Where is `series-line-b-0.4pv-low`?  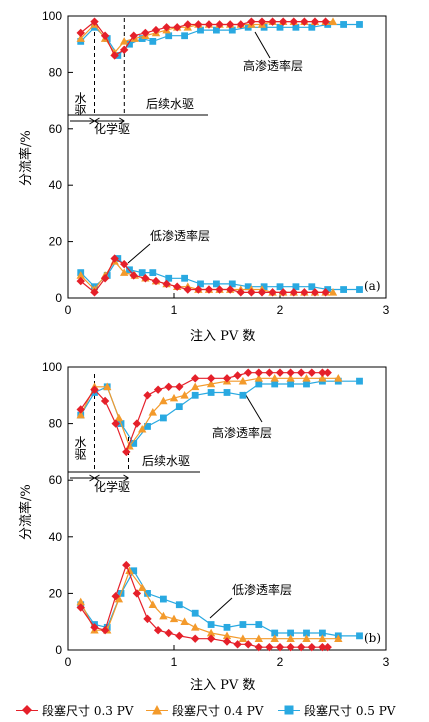 series-line-b-0.4pv-low is located at coordinates (209, 604).